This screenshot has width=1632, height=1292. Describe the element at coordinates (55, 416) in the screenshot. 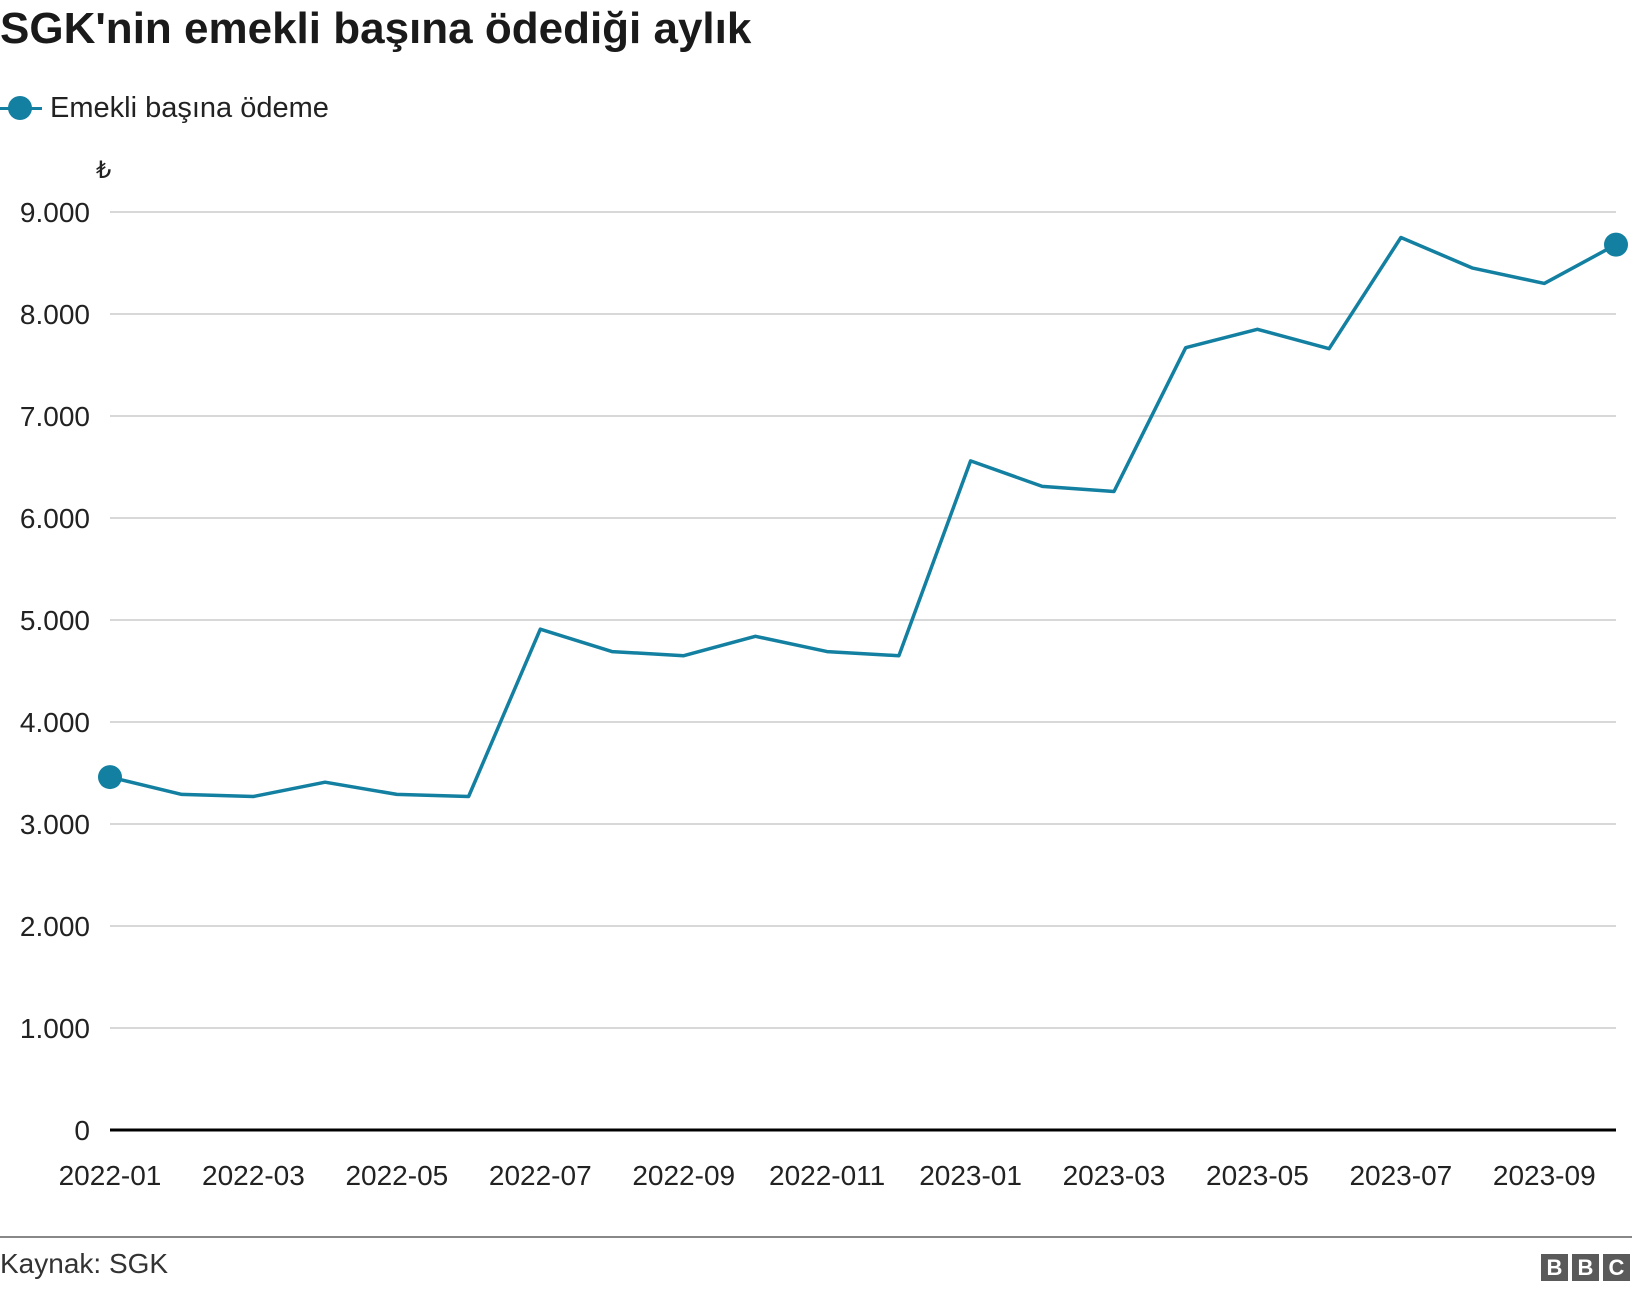

I see `y-tick-label: 7.000` at that location.